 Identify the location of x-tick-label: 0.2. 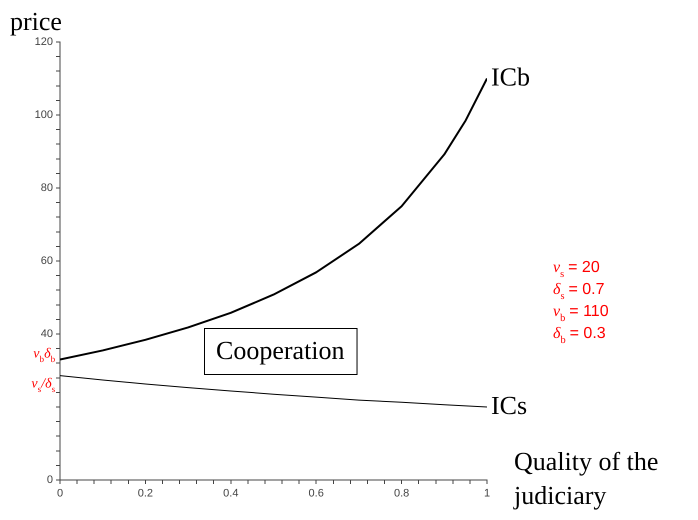
(146, 494).